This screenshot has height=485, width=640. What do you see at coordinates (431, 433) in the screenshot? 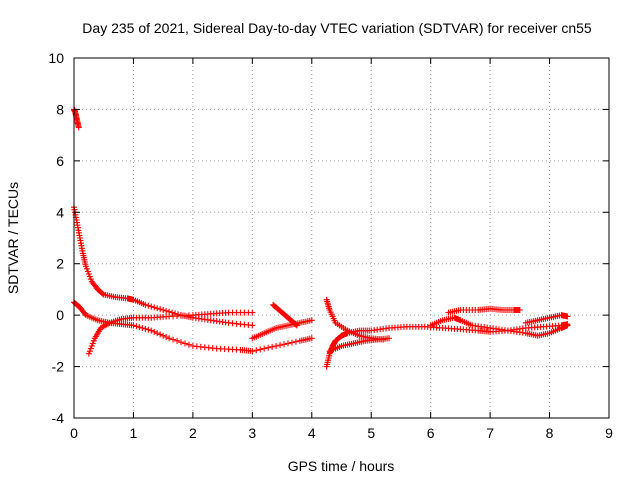
I see `x-tick-label: 6` at bounding box center [431, 433].